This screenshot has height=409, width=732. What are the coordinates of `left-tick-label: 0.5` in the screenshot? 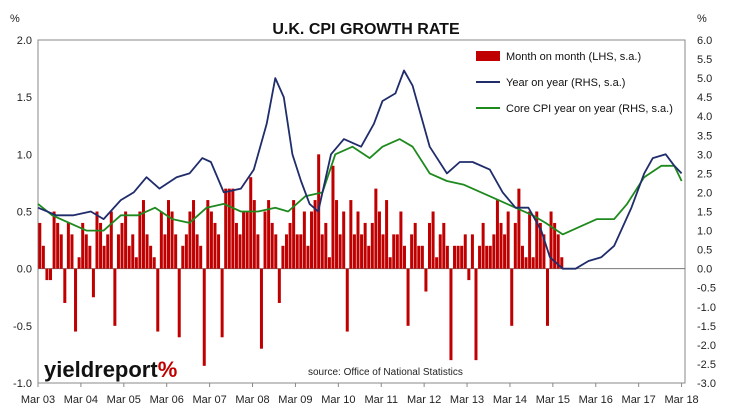 It's located at (24, 213).